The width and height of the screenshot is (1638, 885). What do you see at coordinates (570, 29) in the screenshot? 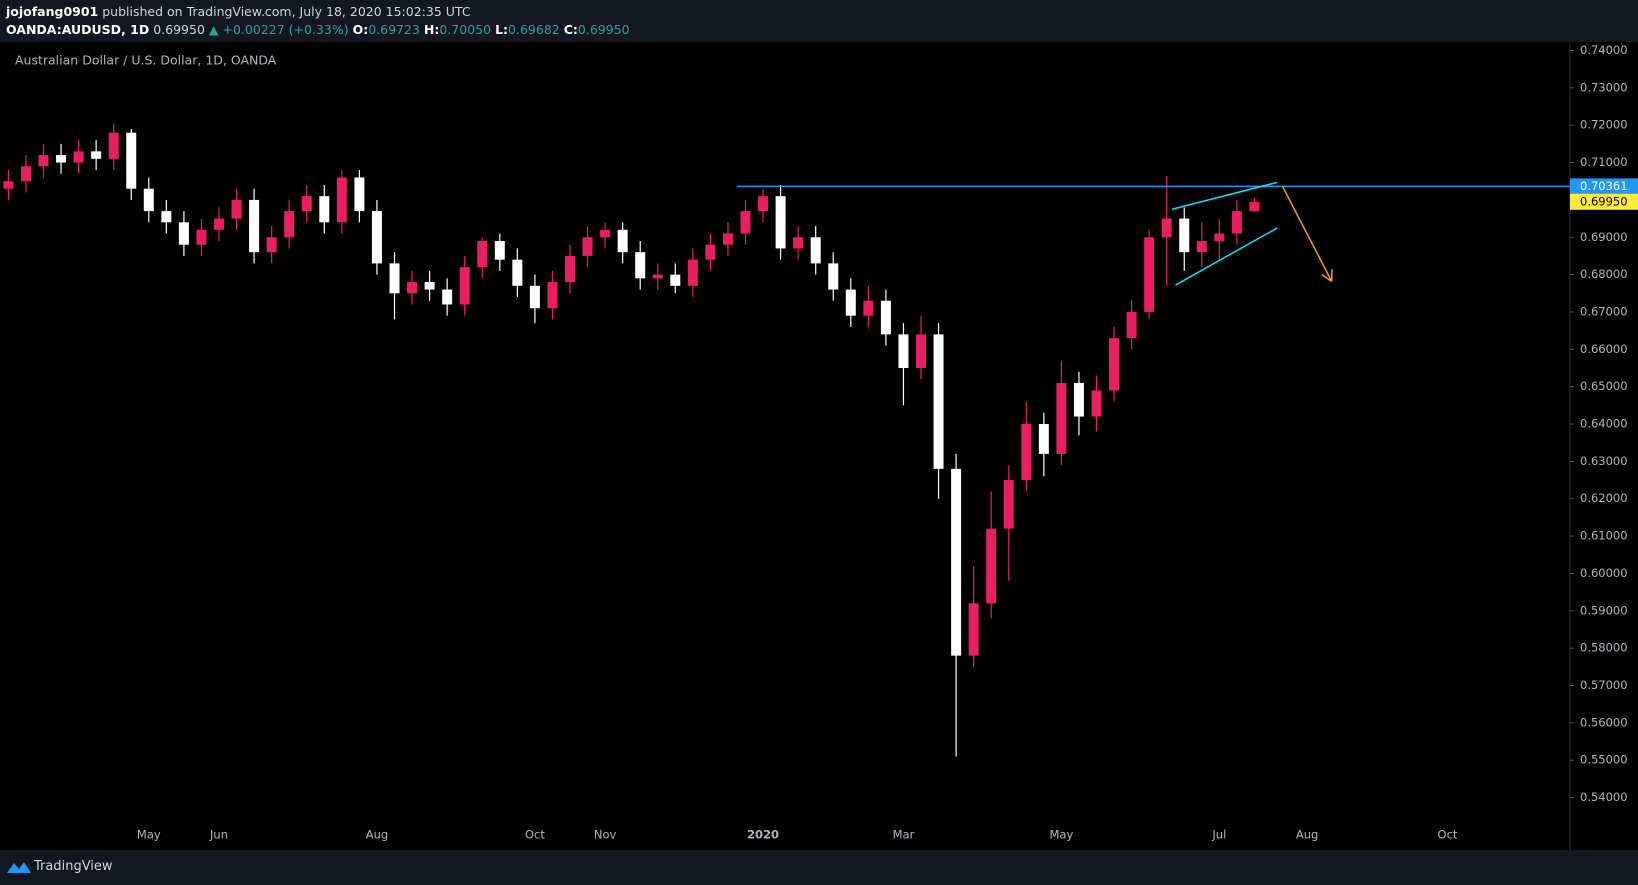
I see `ohlc-label: C:` at bounding box center [570, 29].